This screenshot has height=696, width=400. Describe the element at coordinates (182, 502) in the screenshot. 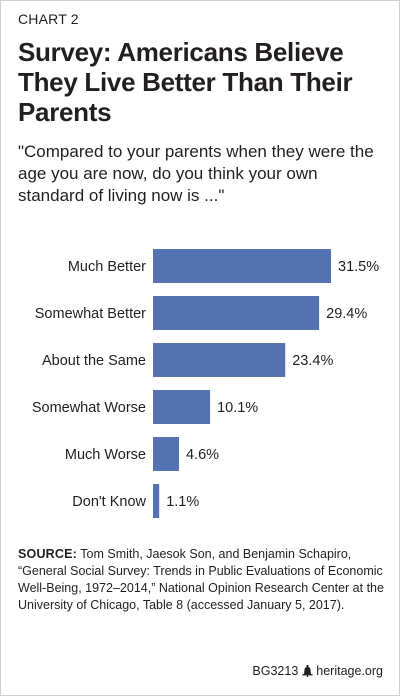

I see `value-label: 1.1%` at that location.